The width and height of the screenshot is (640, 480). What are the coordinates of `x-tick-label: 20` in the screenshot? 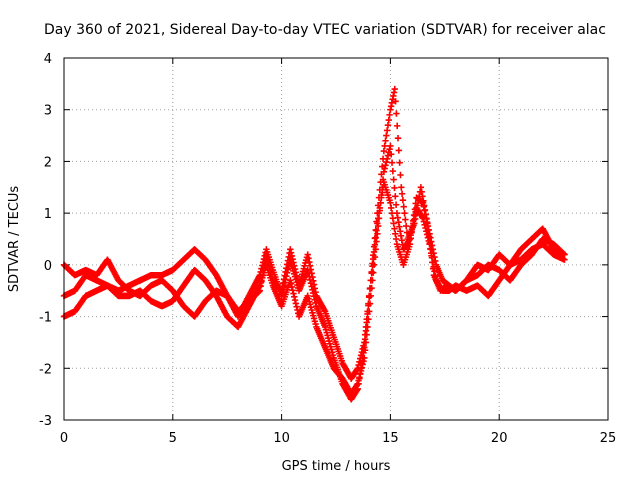 It's located at (499, 438).